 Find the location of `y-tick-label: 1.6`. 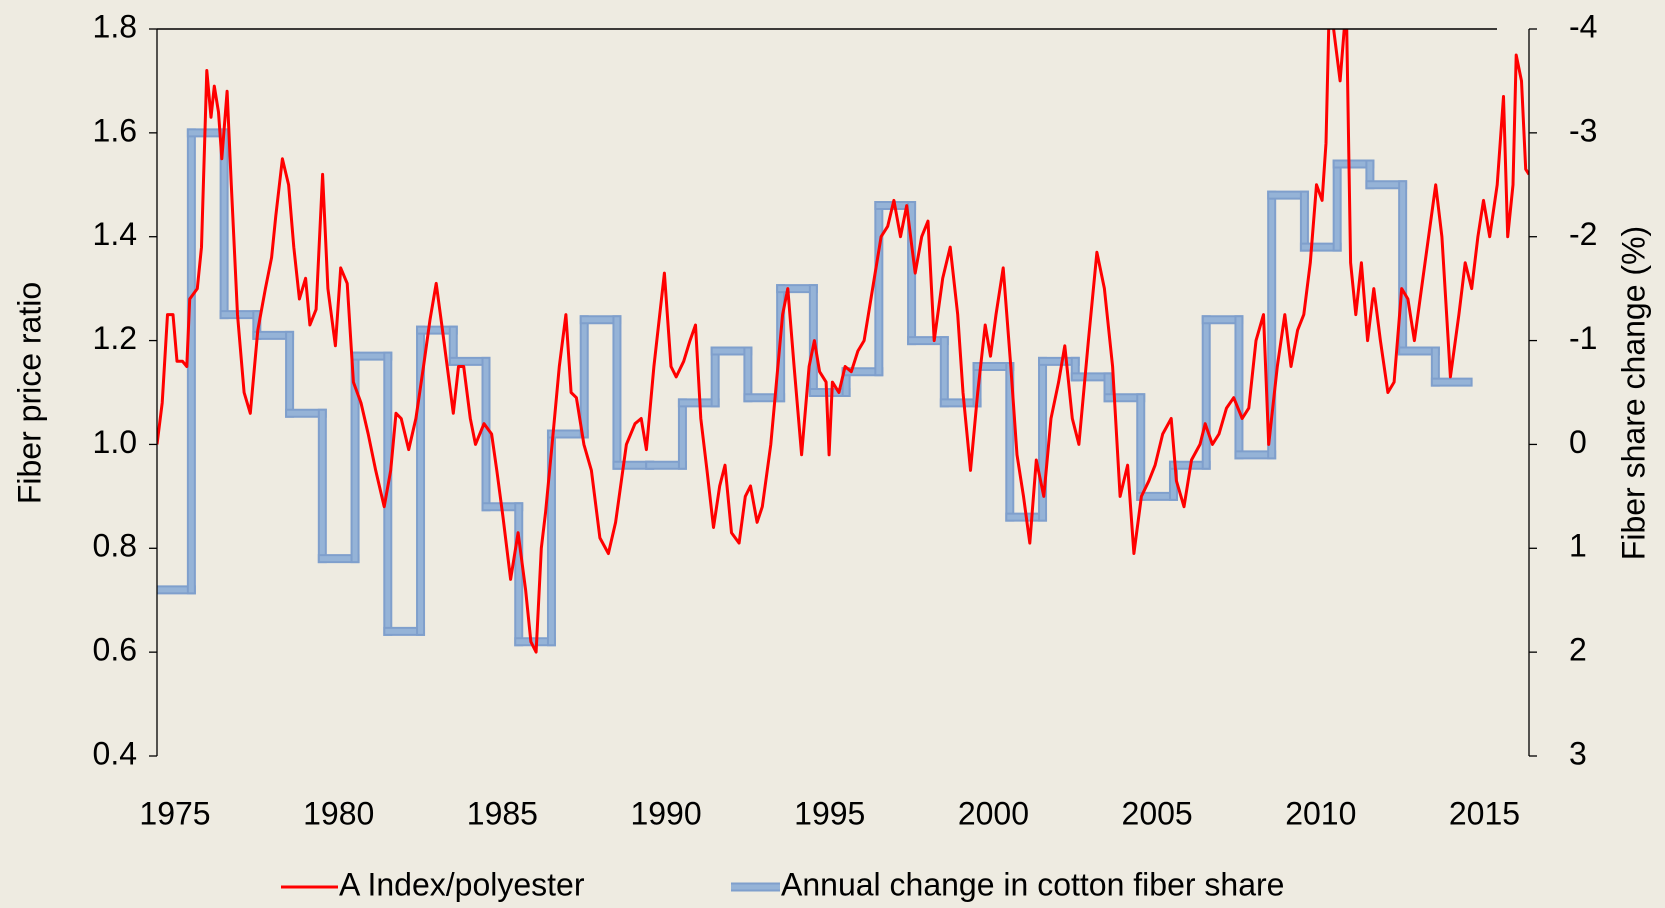

y-tick-label: 1.6 is located at coordinates (115, 130).